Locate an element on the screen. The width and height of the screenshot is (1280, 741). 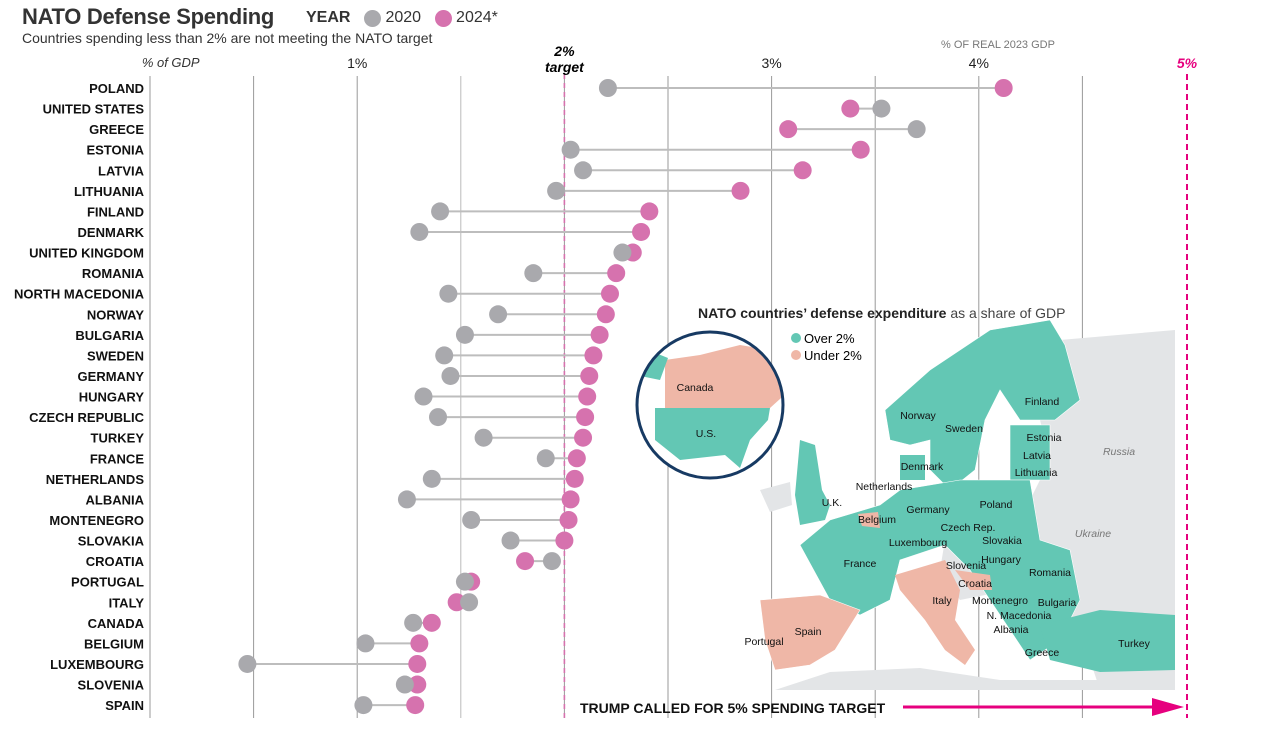
legend-text-2024: 2024* is located at coordinates (477, 17).